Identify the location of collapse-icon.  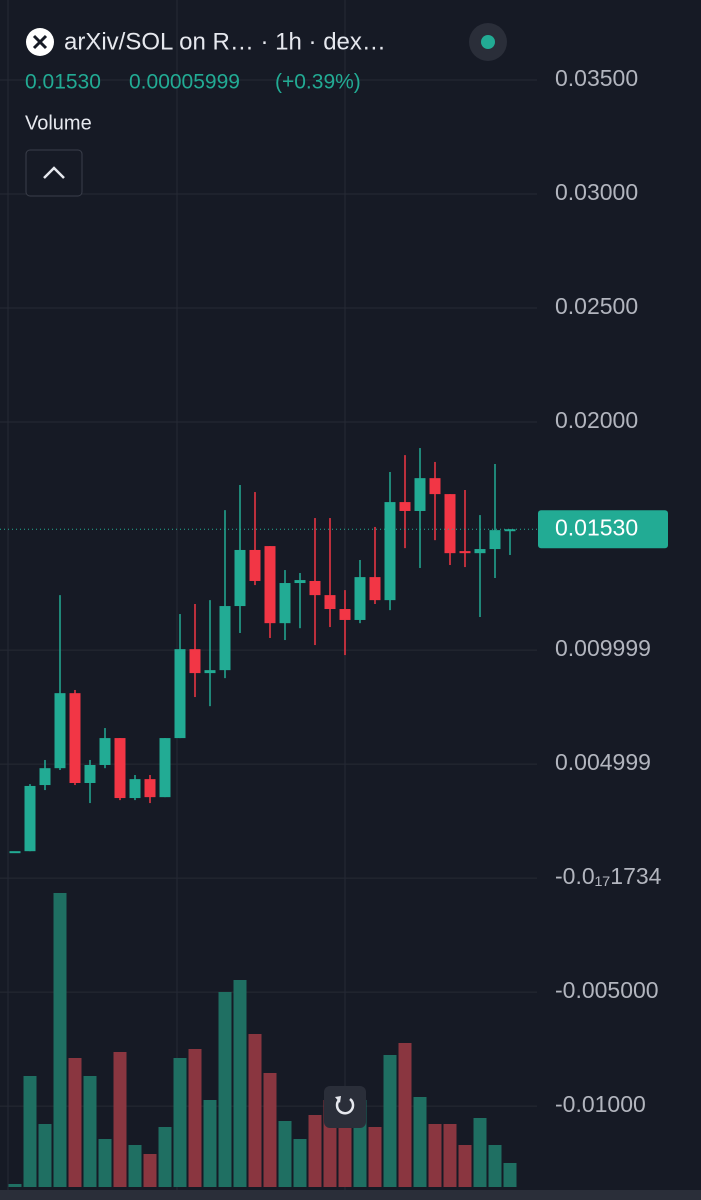
(54, 172).